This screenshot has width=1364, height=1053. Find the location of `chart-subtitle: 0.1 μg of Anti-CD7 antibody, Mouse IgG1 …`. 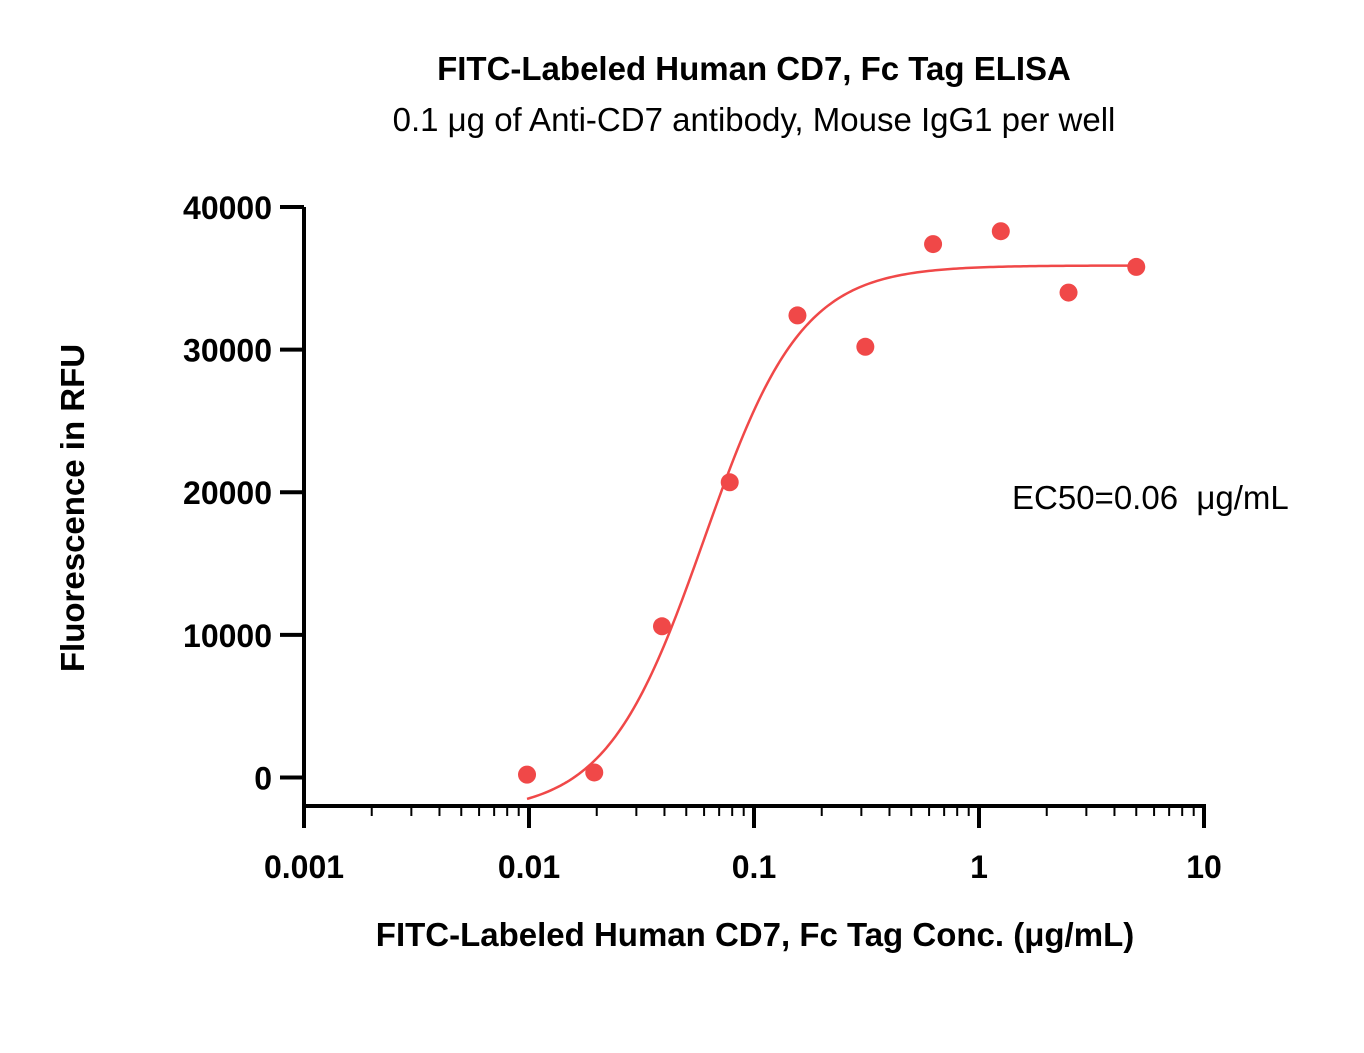

chart-subtitle: 0.1 μg of Anti-CD7 antibody, Mouse IgG1 … is located at coordinates (754, 119).